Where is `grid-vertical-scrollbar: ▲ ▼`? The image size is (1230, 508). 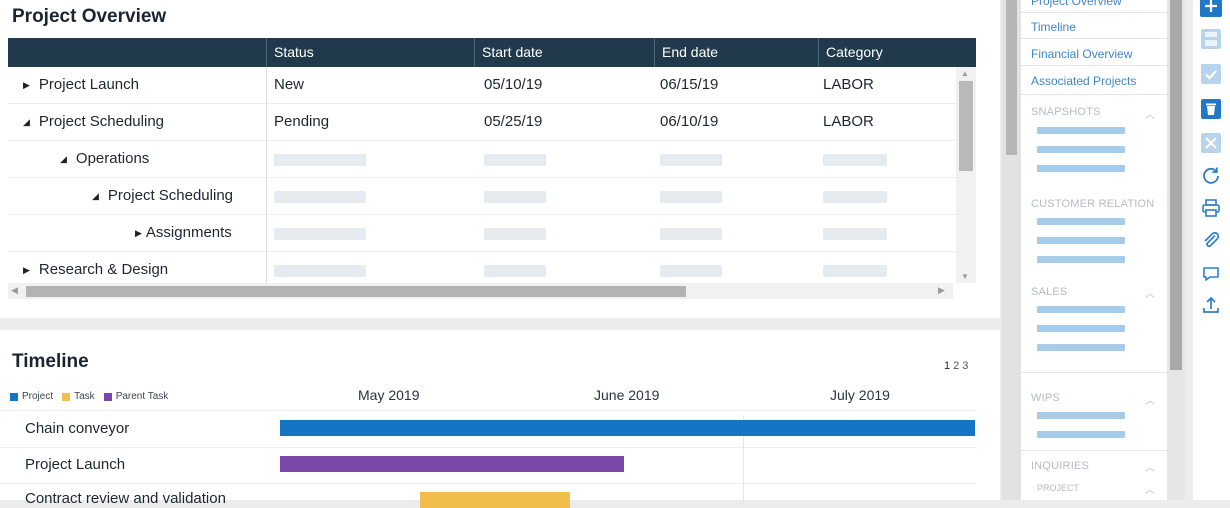 grid-vertical-scrollbar: ▲ ▼ is located at coordinates (966, 175).